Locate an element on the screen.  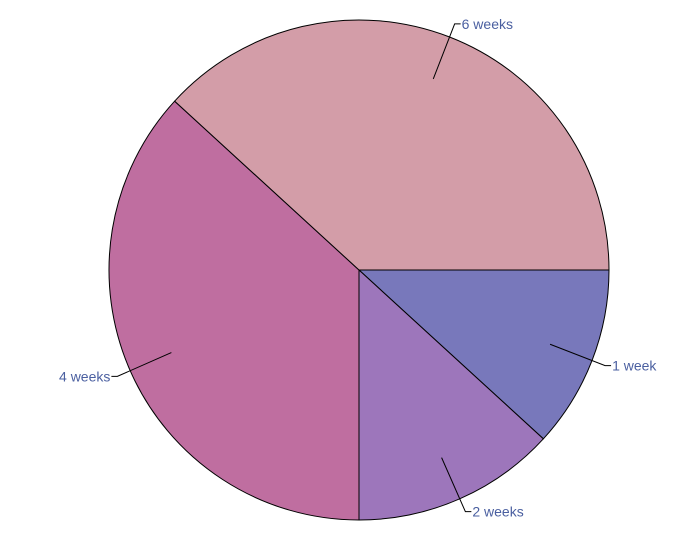
slice-label-1-week: 1 week is located at coordinates (634, 366).